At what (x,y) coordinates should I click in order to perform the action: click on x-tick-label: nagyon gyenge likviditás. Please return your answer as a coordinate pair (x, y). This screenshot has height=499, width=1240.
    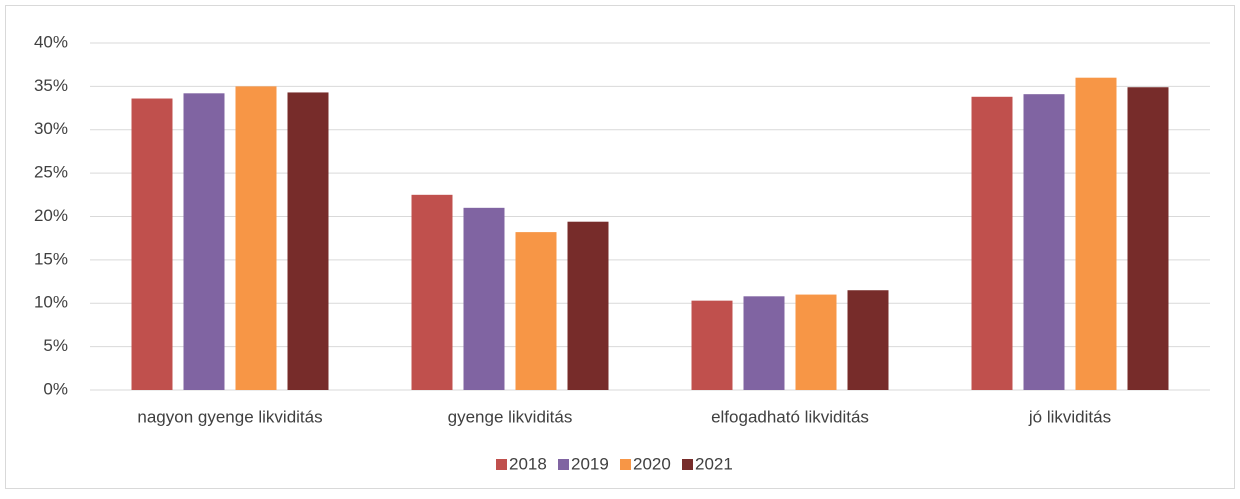
    Looking at the image, I should click on (229, 416).